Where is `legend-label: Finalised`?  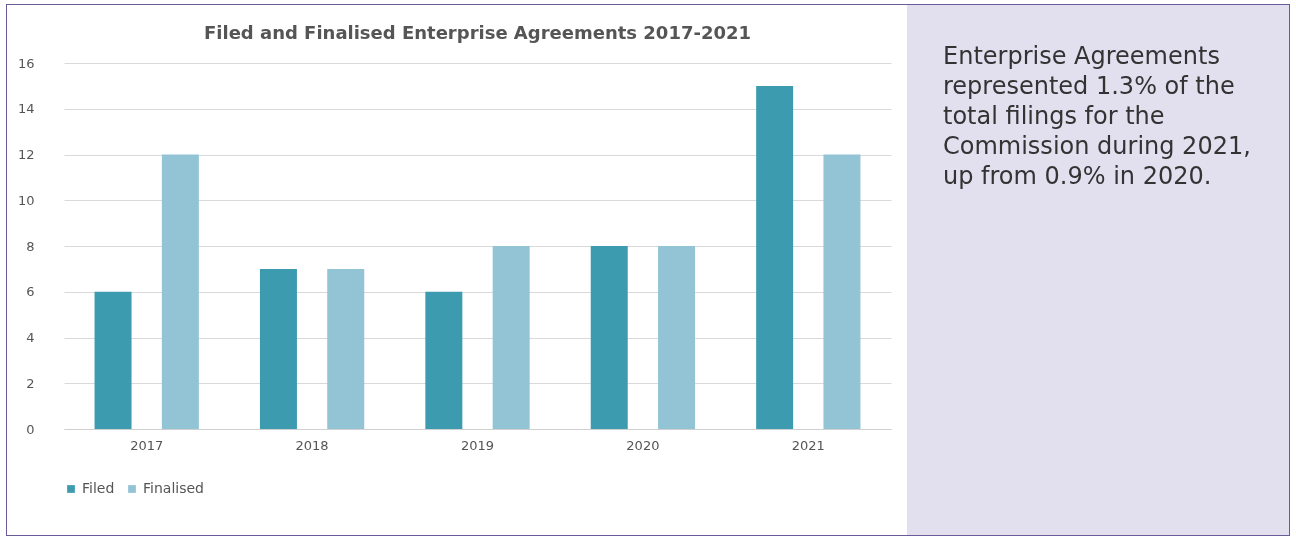
legend-label: Finalised is located at coordinates (173, 488).